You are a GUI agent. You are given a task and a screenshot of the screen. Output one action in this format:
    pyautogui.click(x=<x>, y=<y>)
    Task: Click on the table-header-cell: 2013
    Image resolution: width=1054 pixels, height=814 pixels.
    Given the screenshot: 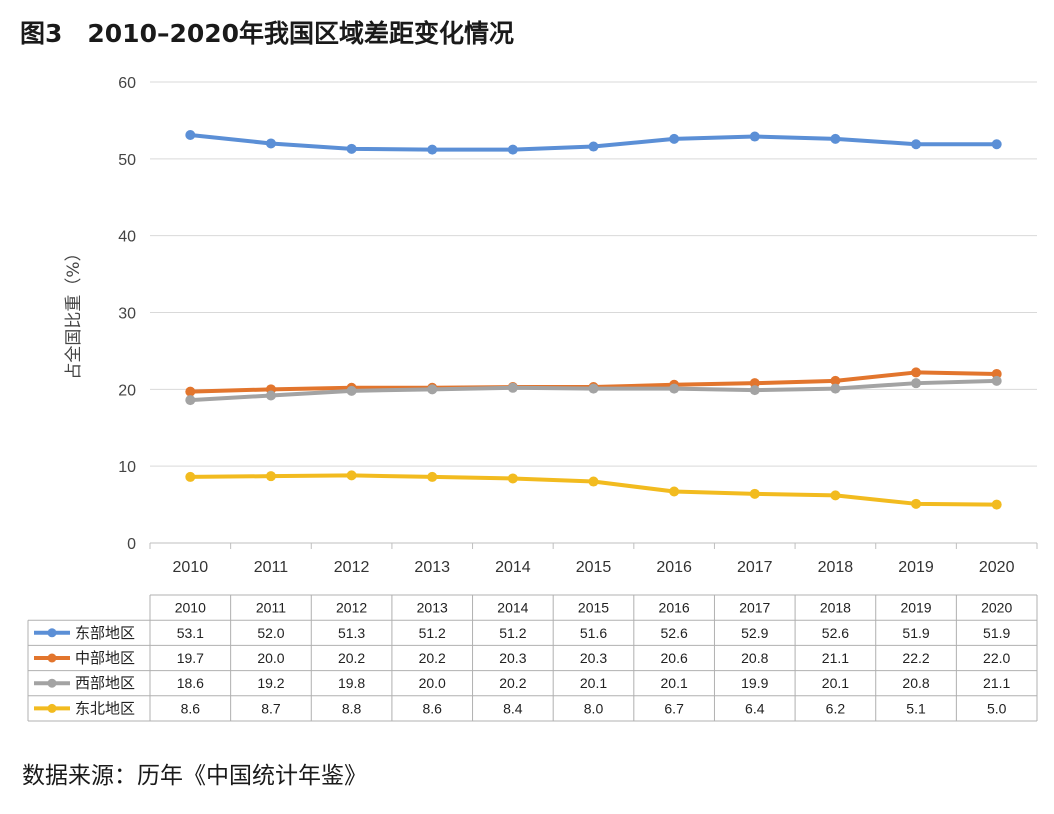 What is the action you would take?
    pyautogui.click(x=432, y=608)
    